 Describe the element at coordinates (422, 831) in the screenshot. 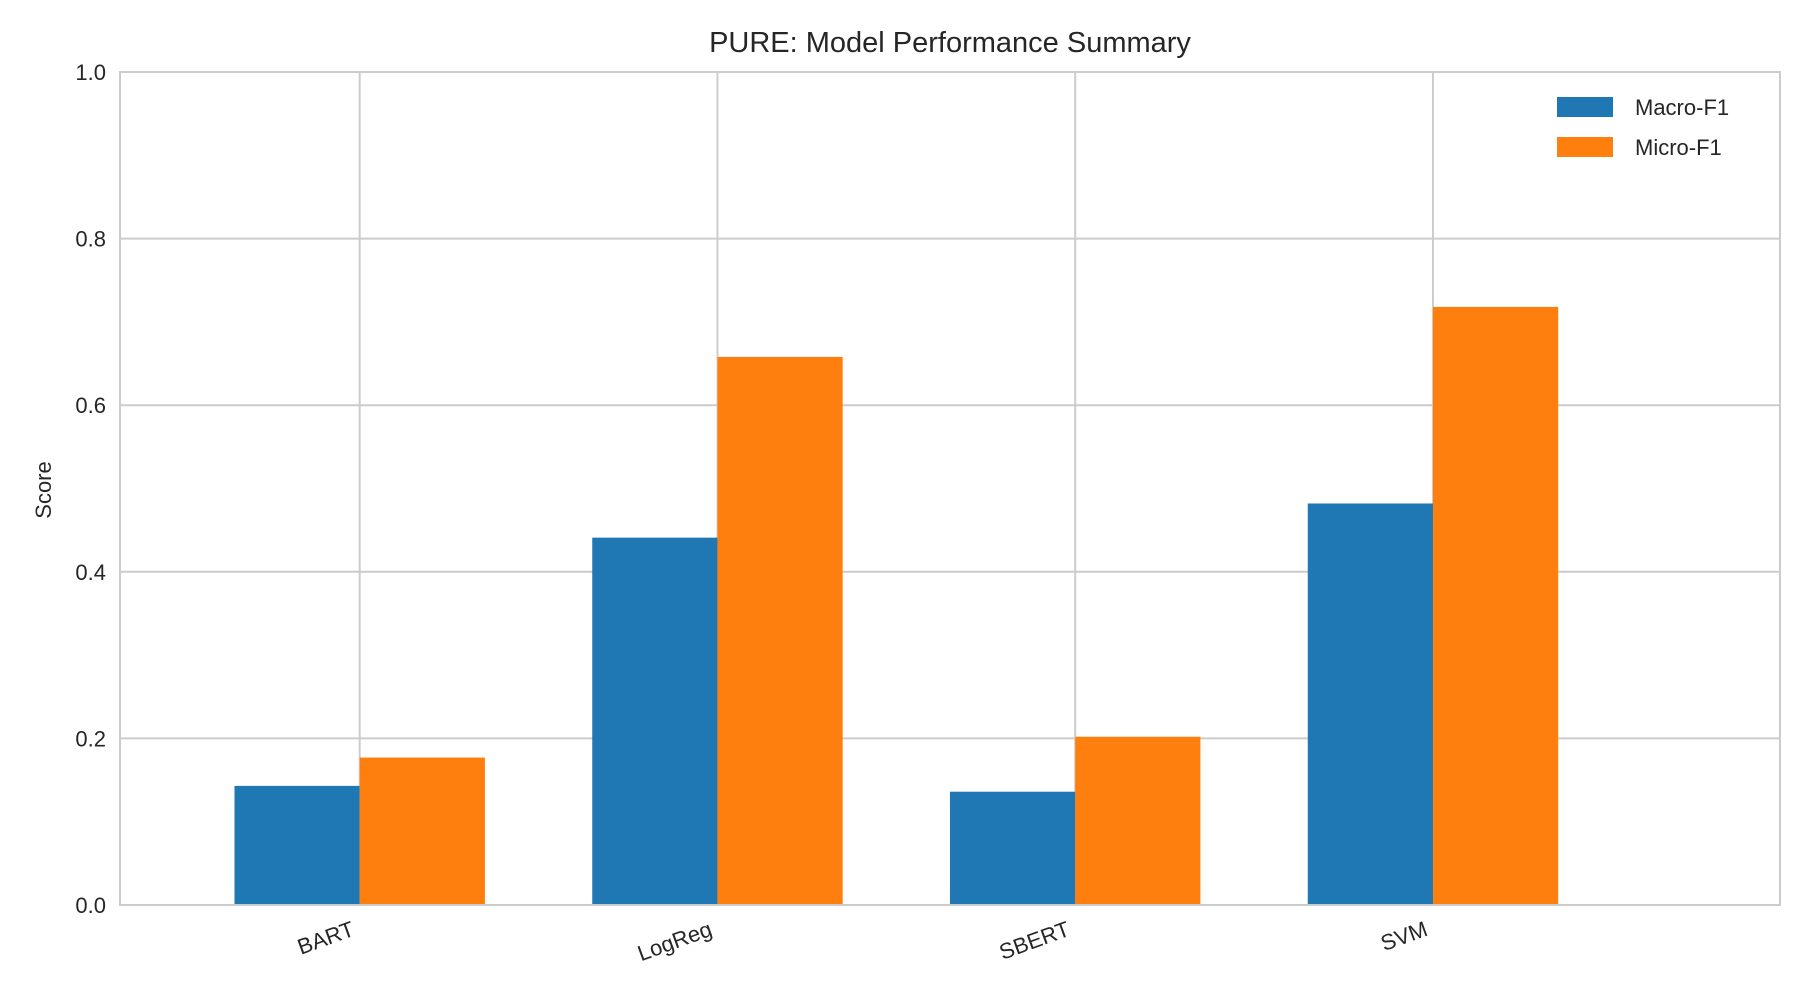

I see `bar-micro-f1-bart` at that location.